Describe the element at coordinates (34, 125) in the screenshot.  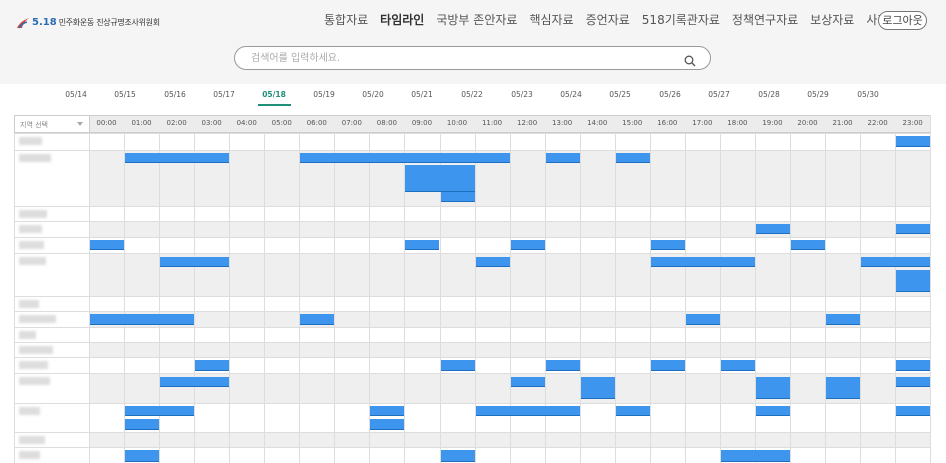
I see `region-select-label: 지역 선택` at that location.